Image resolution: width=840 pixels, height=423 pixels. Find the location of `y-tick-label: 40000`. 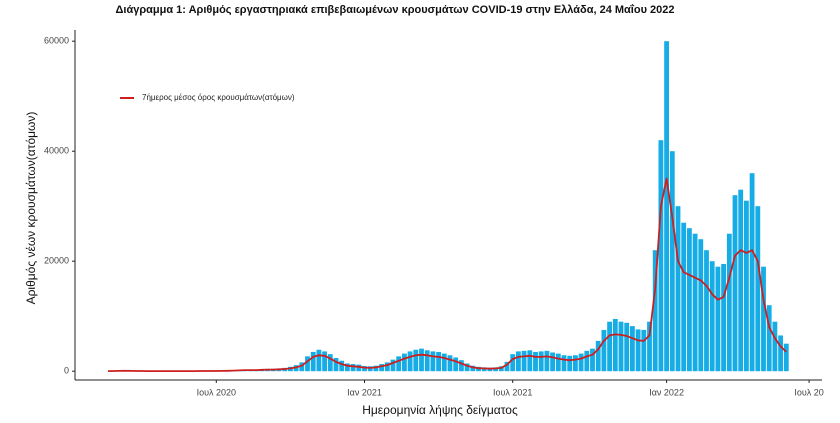

y-tick-label: 40000 is located at coordinates (56, 151).